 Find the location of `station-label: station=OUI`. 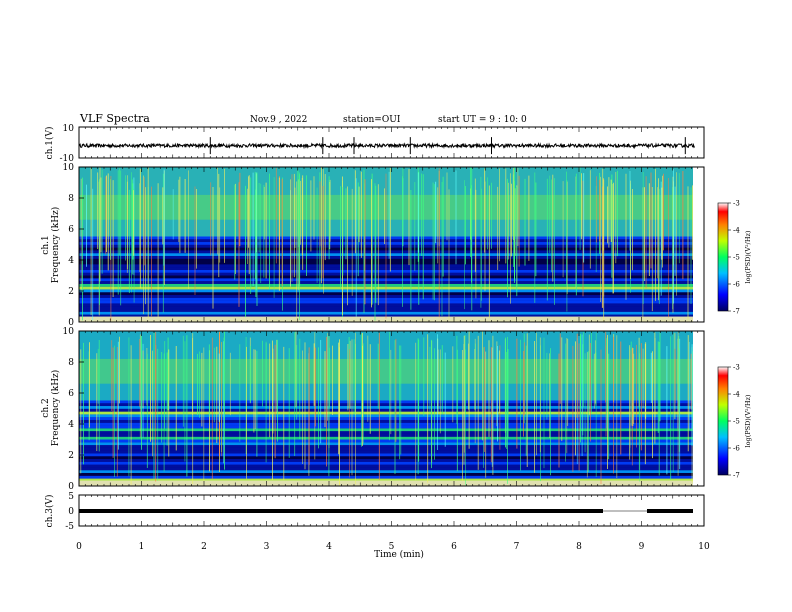

station-label: station=OUI is located at coordinates (372, 120).